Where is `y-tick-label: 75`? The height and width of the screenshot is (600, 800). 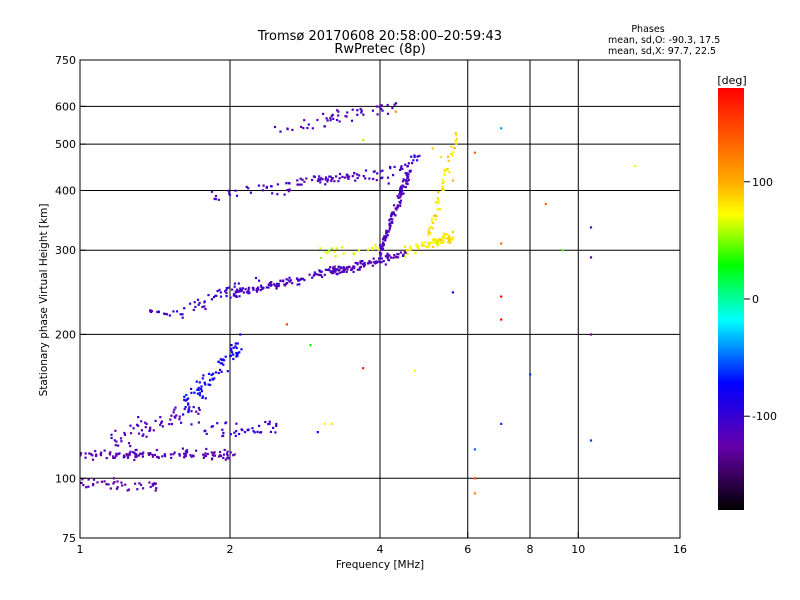 y-tick-label: 75 is located at coordinates (69, 538).